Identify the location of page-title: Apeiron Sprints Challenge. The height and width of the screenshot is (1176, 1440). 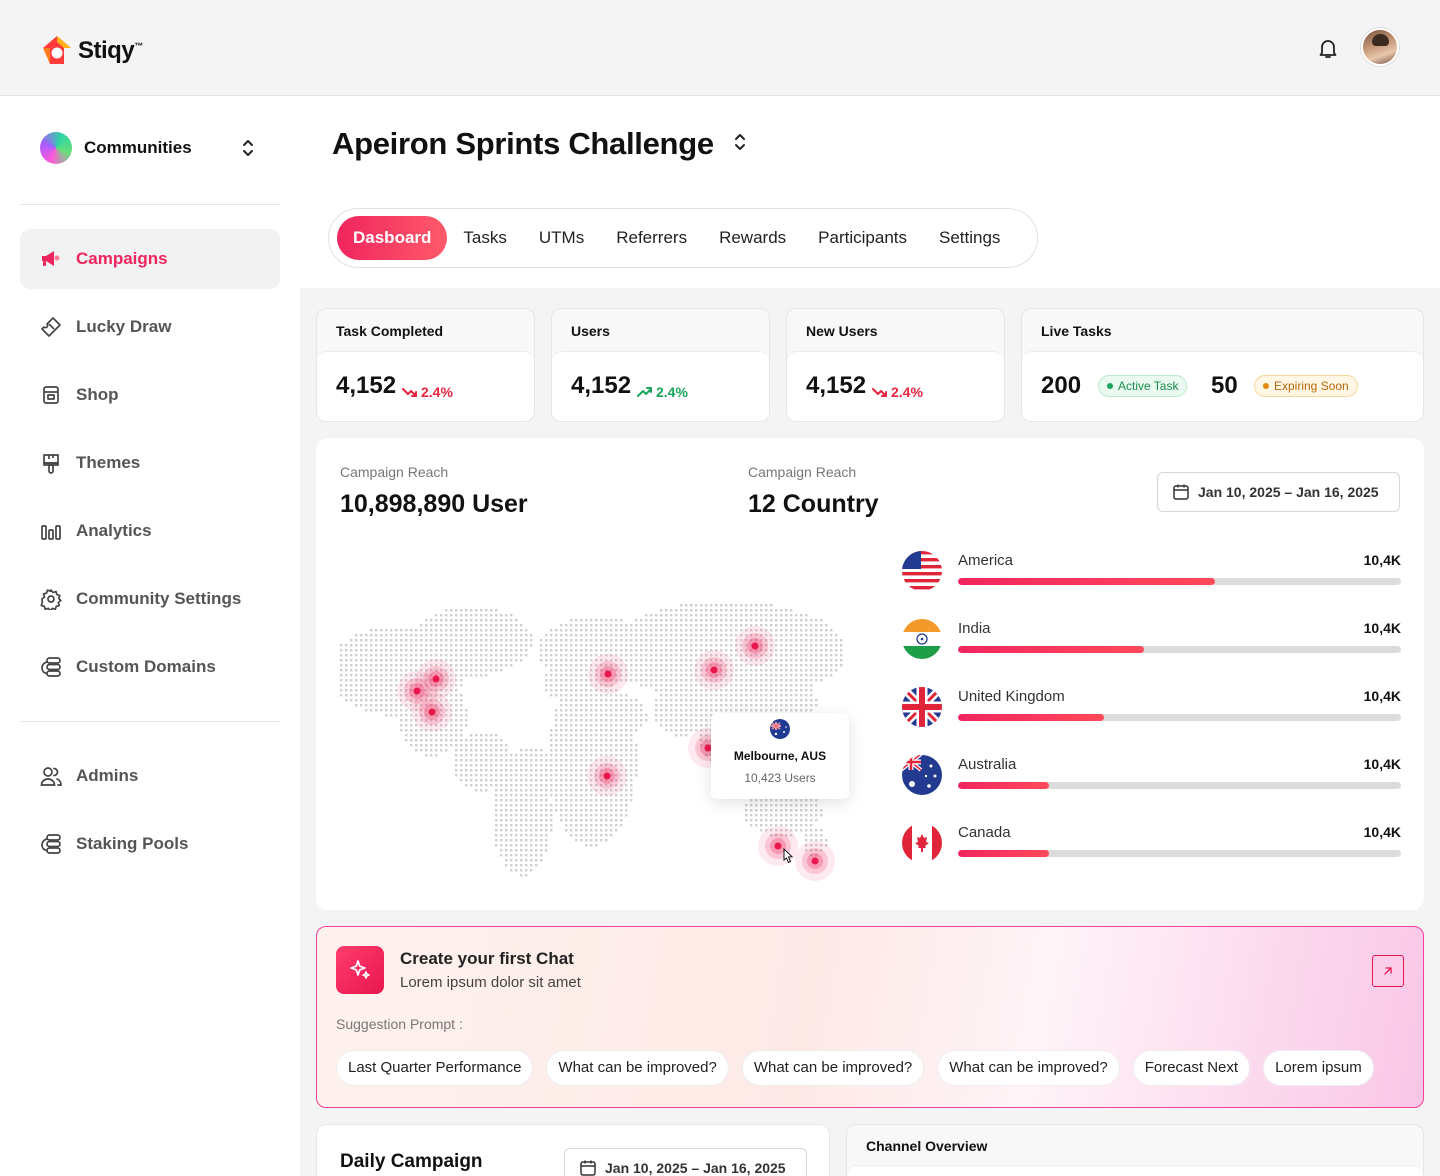
(523, 143).